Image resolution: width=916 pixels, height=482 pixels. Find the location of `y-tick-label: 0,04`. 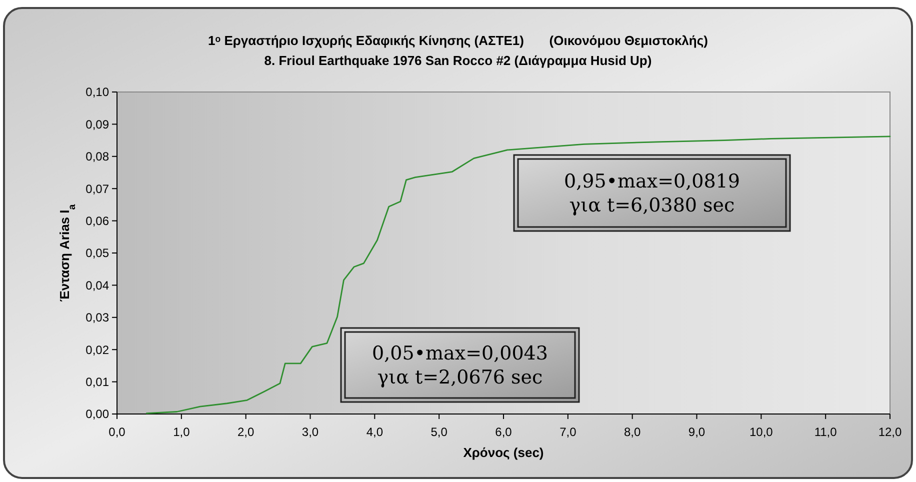

y-tick-label: 0,04 is located at coordinates (98, 285).